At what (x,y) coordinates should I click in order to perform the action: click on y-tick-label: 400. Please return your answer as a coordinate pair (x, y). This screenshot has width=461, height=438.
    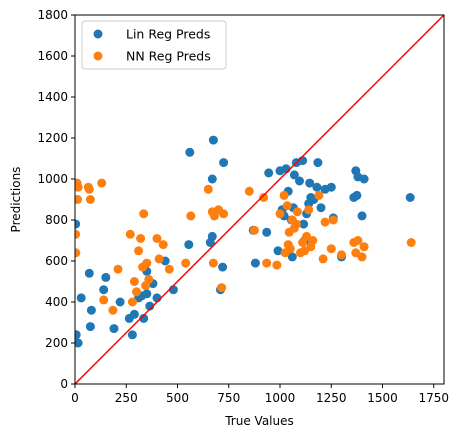
    Looking at the image, I should click on (56, 302).